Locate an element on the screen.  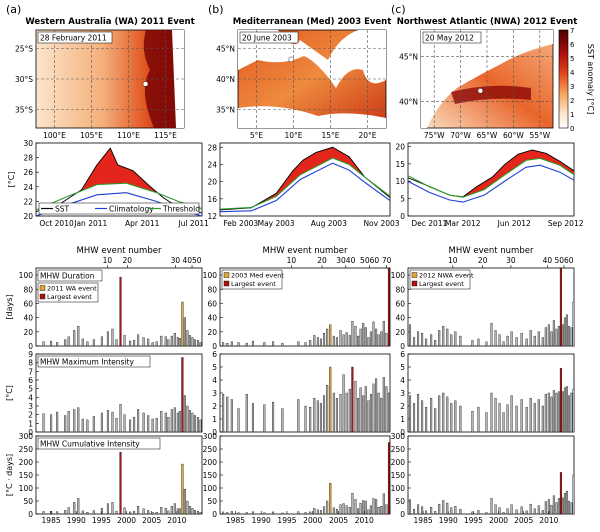
map-ytick: 45°N is located at coordinates (225, 48).